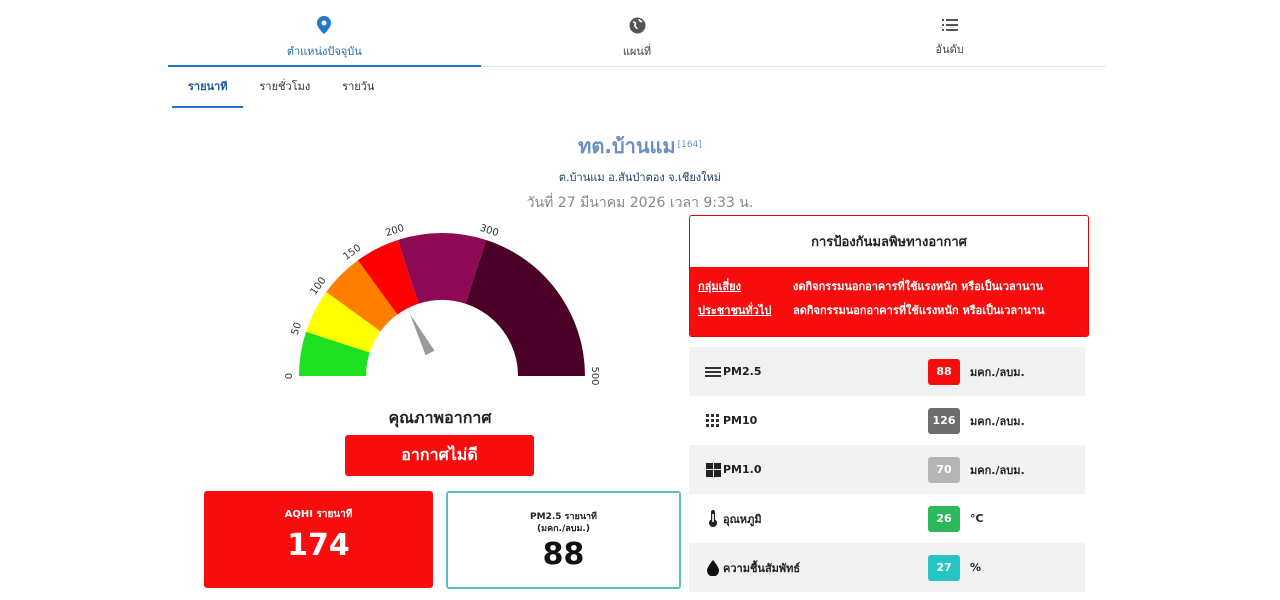  I want to click on aqhi-card: AQHI รายนาที 174, so click(318, 539).